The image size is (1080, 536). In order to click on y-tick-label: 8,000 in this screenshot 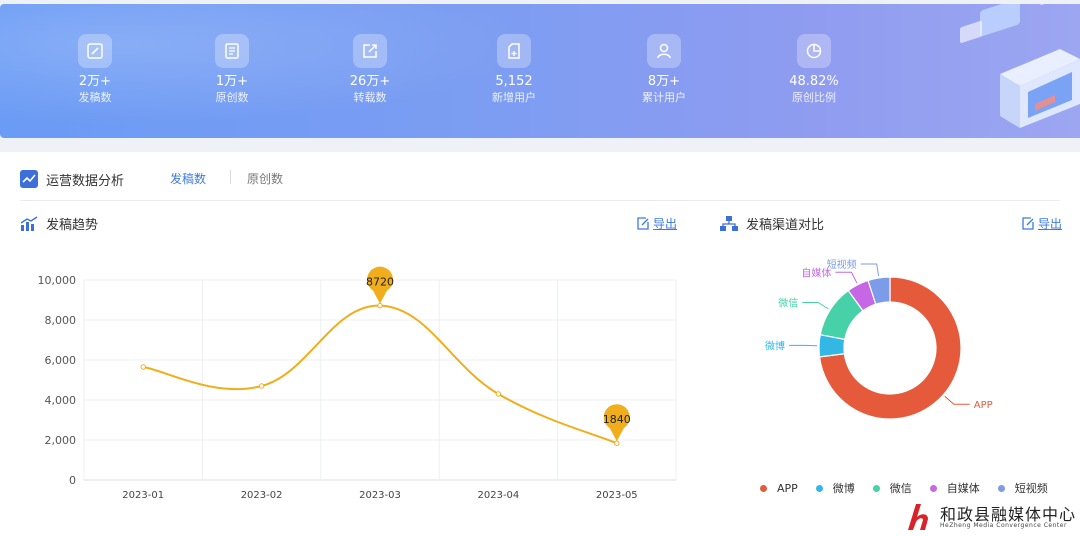, I will do `click(61, 320)`.